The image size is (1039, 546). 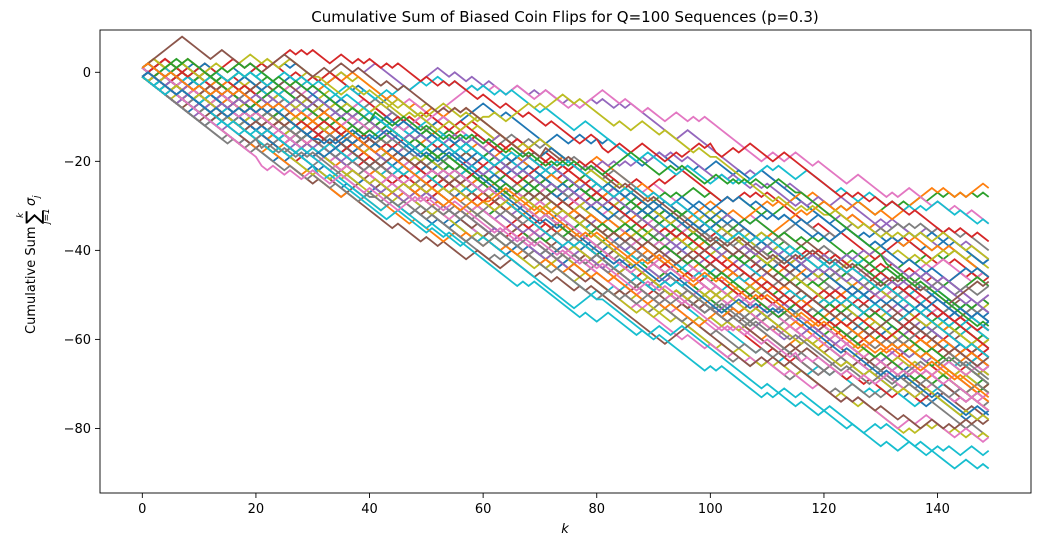 What do you see at coordinates (710, 509) in the screenshot?
I see `x-tick-label: 100` at bounding box center [710, 509].